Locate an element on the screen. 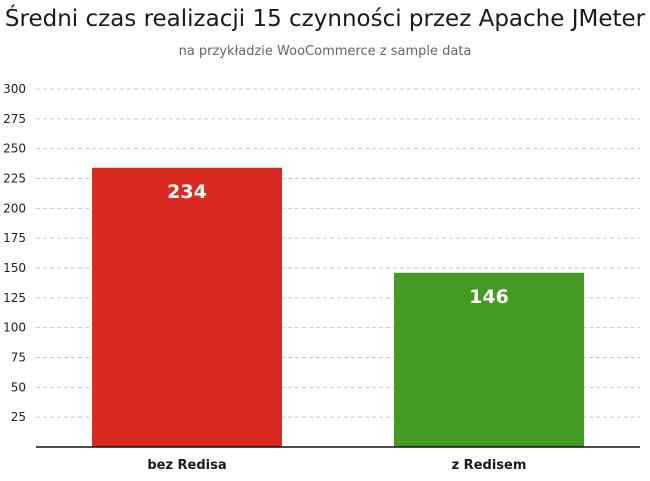  y-tick-label: 75 is located at coordinates (18, 358).